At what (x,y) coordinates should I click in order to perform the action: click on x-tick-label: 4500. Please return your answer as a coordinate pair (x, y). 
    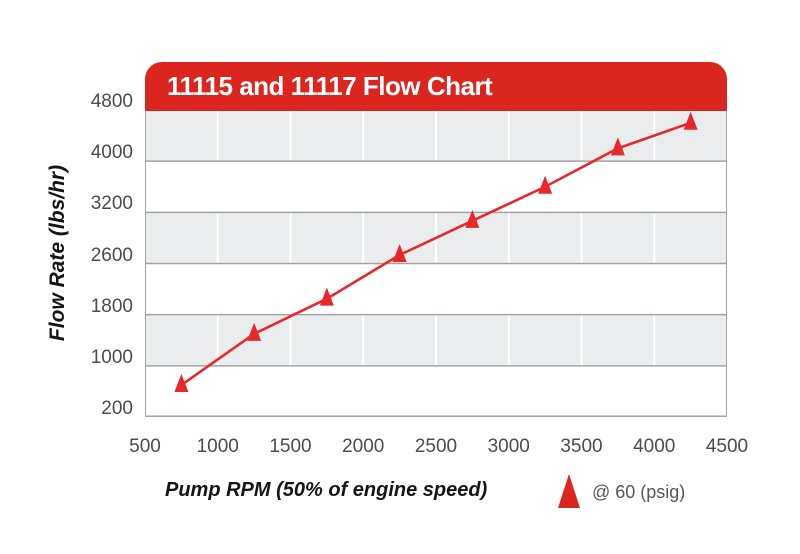
    Looking at the image, I should click on (727, 446).